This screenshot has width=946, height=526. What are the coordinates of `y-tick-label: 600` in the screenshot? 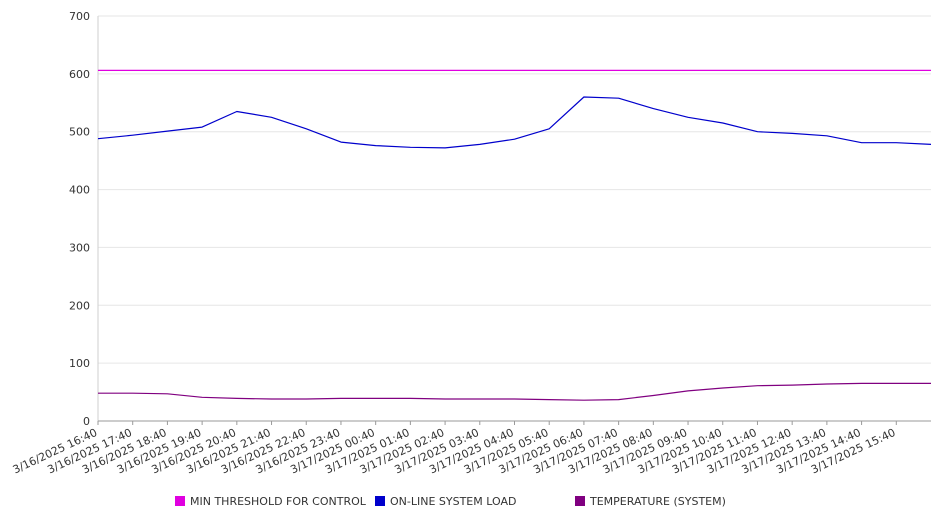 It's located at (79, 74).